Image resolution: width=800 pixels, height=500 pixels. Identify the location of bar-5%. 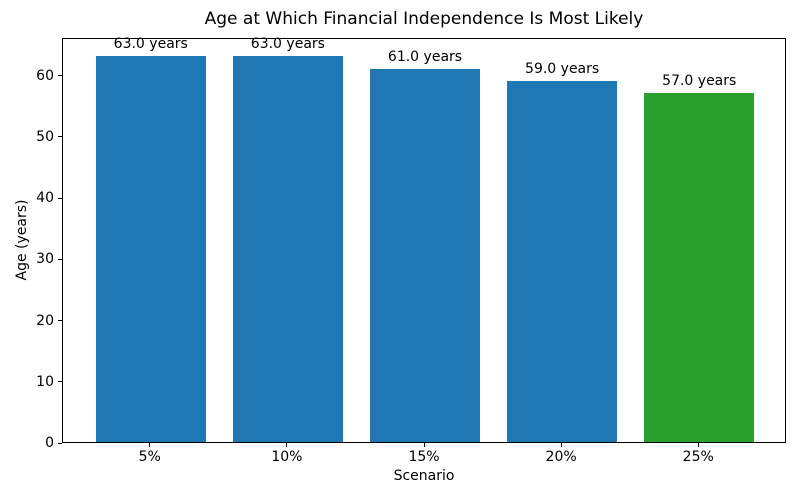
(150, 249).